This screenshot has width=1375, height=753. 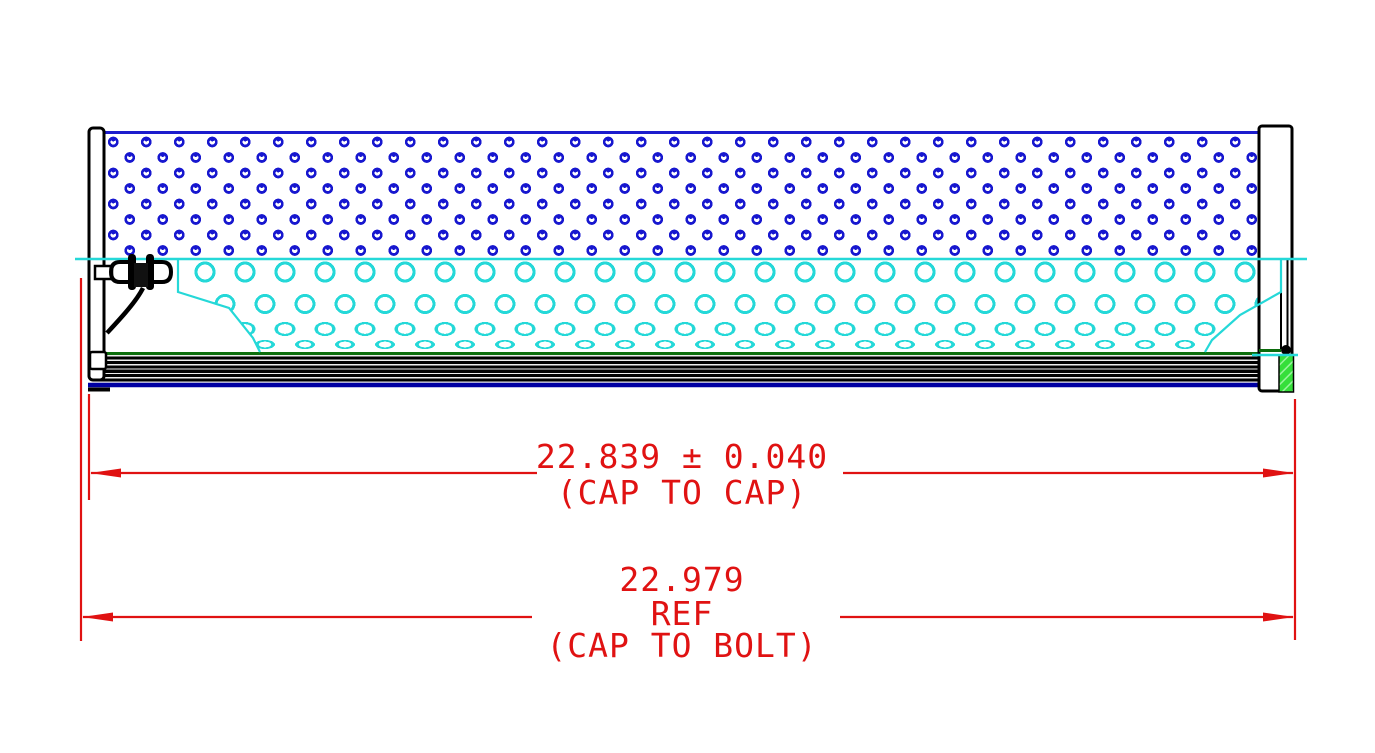 What do you see at coordinates (1243, 306) in the screenshot?
I see `inner-screen-right-contour` at bounding box center [1243, 306].